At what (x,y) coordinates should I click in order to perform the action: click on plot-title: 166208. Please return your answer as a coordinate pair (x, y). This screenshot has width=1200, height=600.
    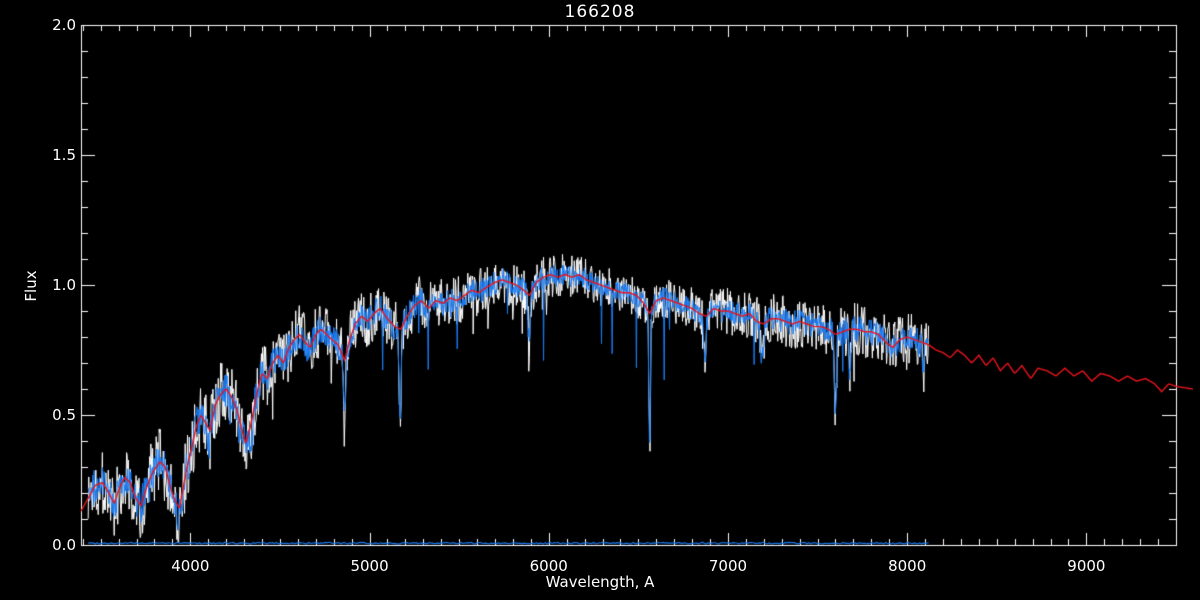
    Looking at the image, I should click on (600, 12).